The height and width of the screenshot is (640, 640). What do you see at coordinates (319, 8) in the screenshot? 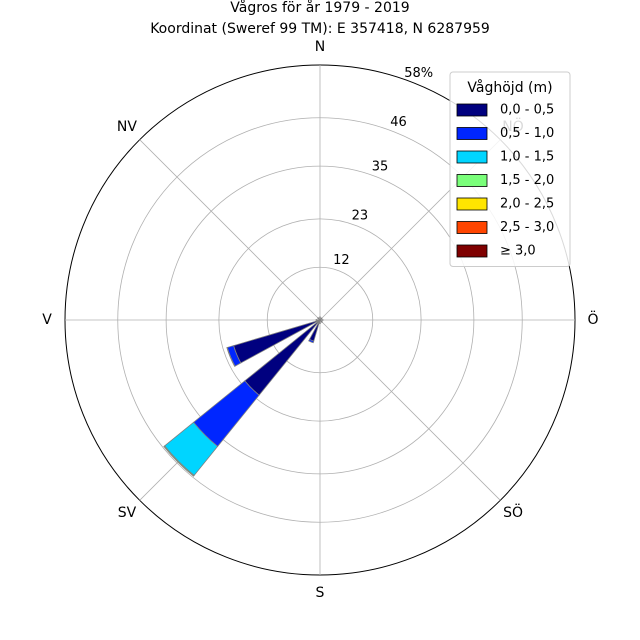
I see `chart-title: Vågros för år 1979 - 2019` at bounding box center [319, 8].